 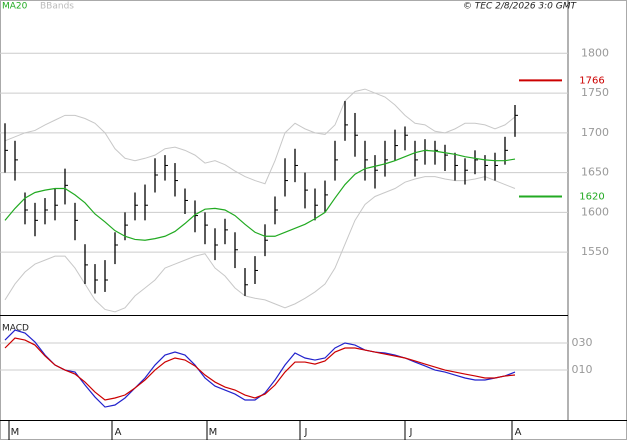 What do you see at coordinates (15, 329) in the screenshot?
I see `macd-title: MACD` at bounding box center [15, 329].